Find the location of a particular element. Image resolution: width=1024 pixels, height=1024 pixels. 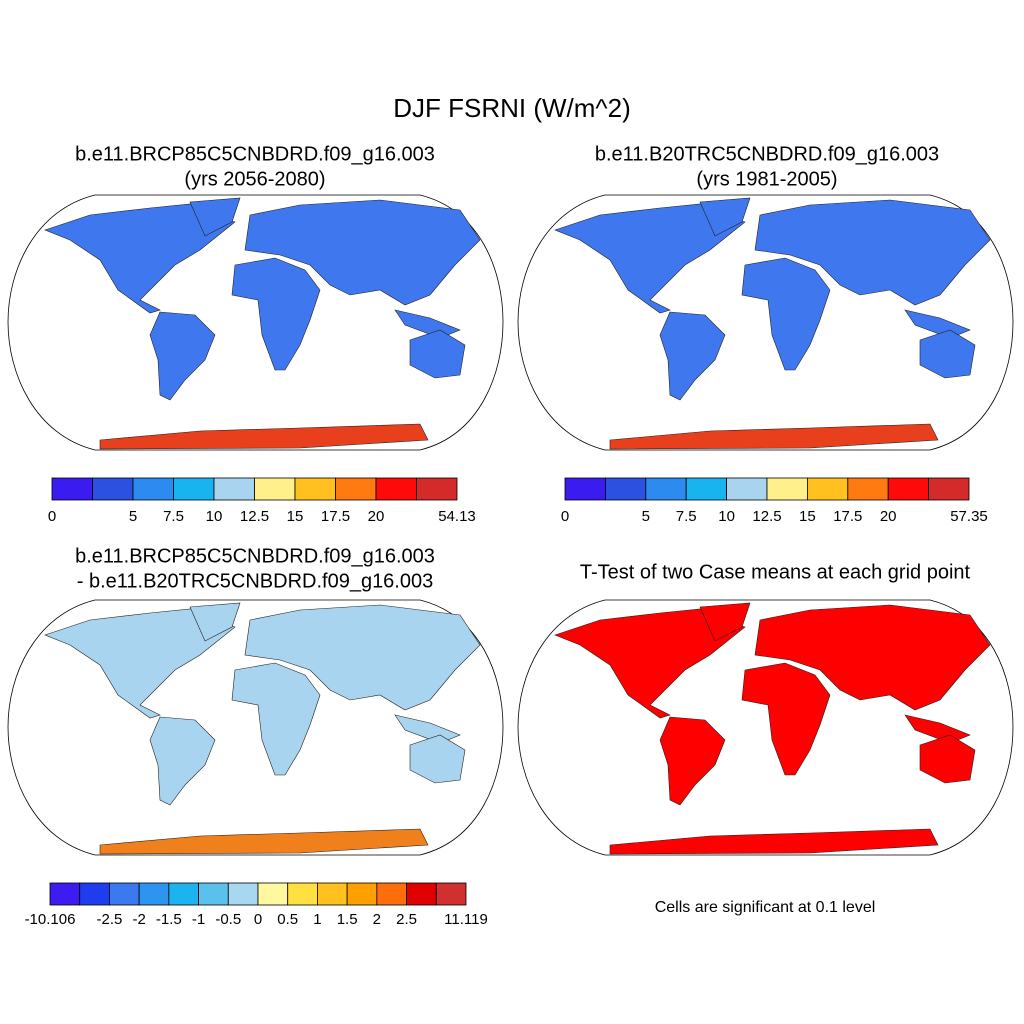

colorbar-label: 54.13 is located at coordinates (457, 516).